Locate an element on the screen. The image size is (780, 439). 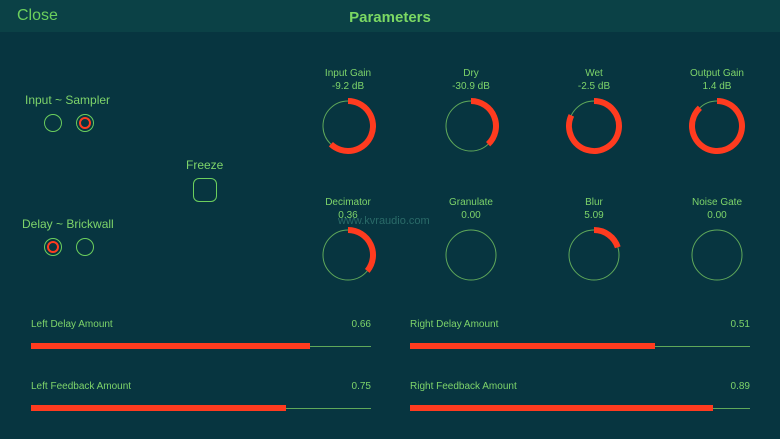
right-delay-amount-label: Right Delay Amount is located at coordinates (454, 324).